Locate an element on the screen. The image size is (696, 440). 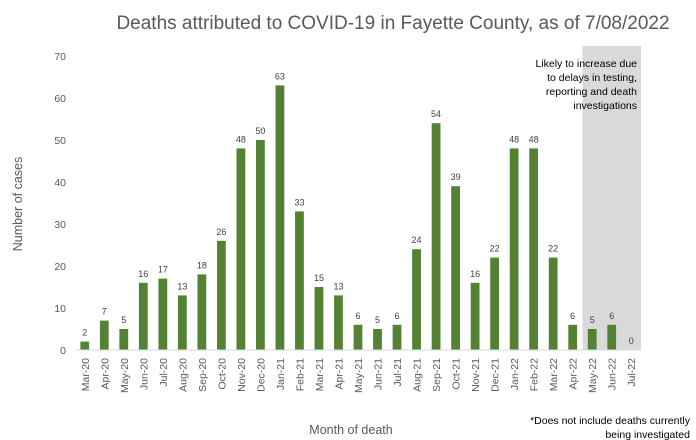
data-label: 26 is located at coordinates (221, 232).